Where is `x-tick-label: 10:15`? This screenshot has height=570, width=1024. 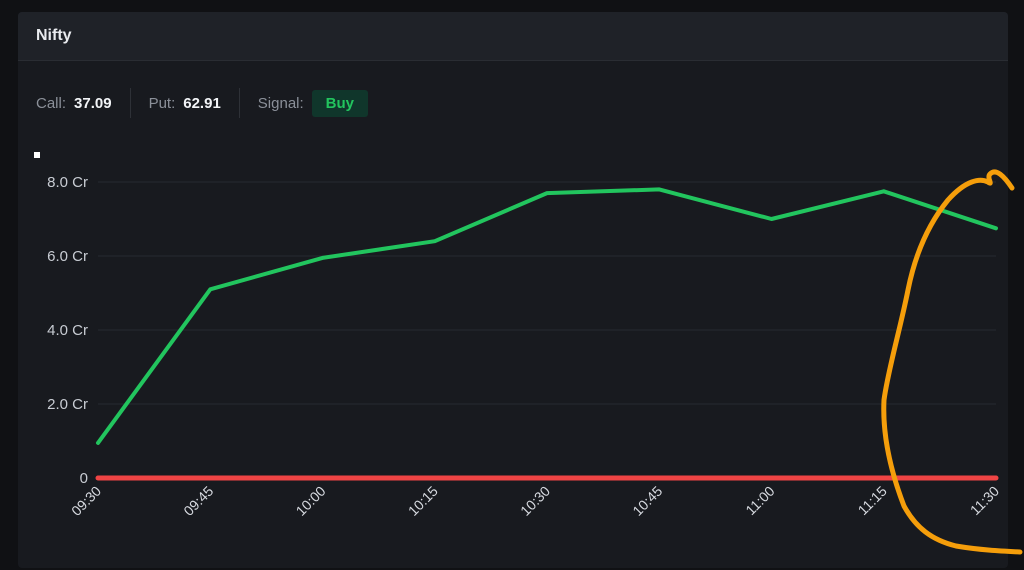 x-tick-label: 10:15 is located at coordinates (423, 501).